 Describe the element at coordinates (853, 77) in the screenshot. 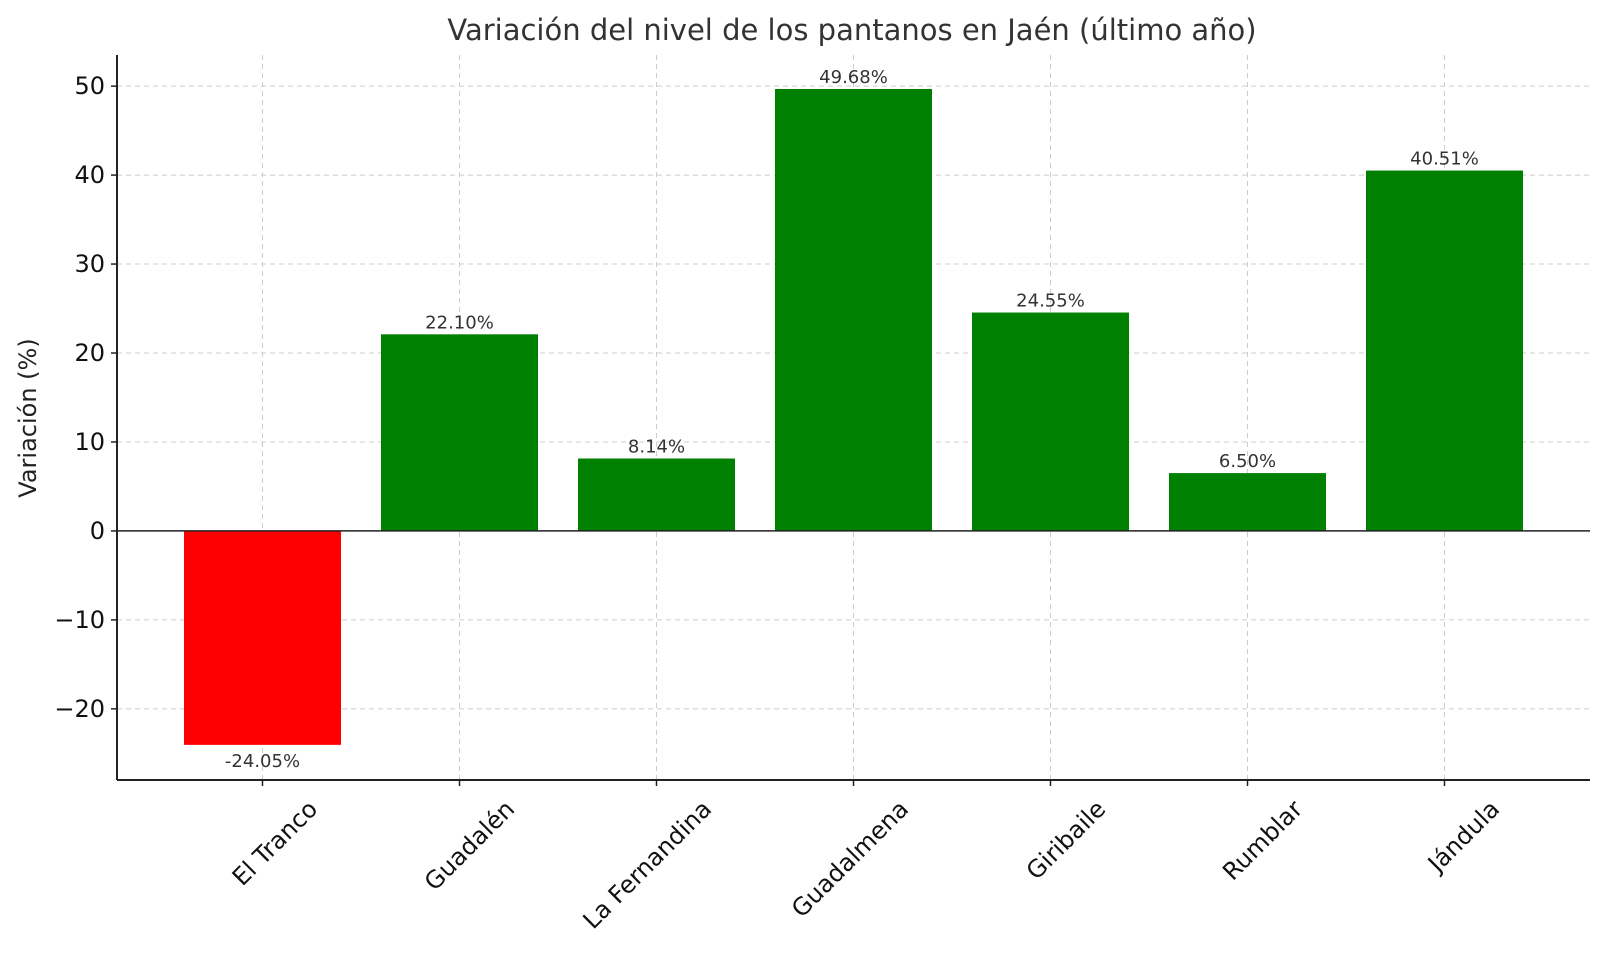

I see `bar-data-label: 49.68%` at that location.